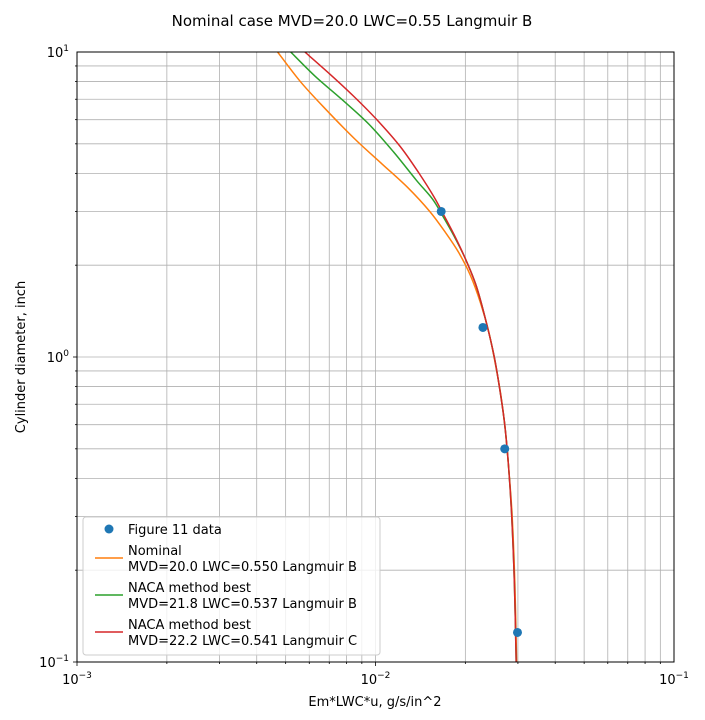  I want to click on x-axis-label: Em*LWC*u, g/s/in^2, so click(374, 702).